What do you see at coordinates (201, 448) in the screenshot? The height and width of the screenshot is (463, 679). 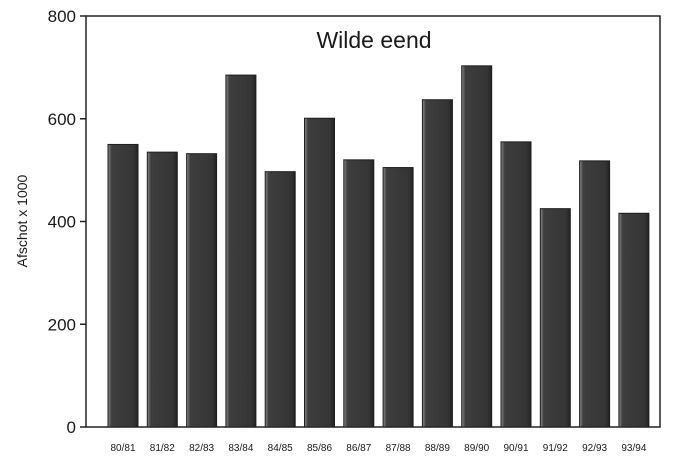 I see `x-tick-label: 82/83` at bounding box center [201, 448].